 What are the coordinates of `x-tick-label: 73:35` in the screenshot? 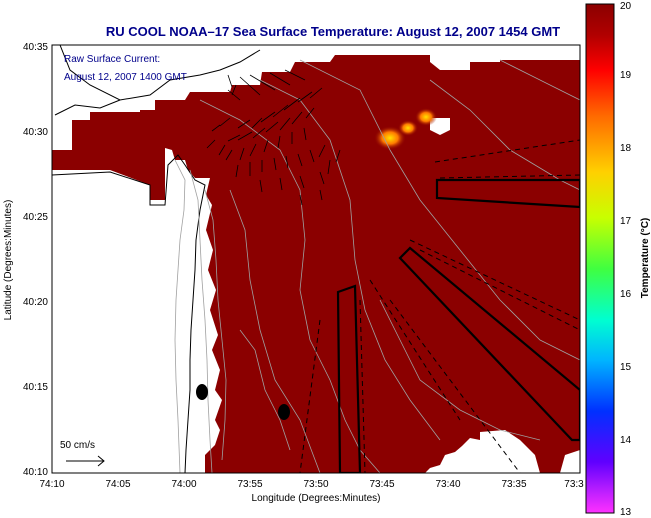 It's located at (513, 484).